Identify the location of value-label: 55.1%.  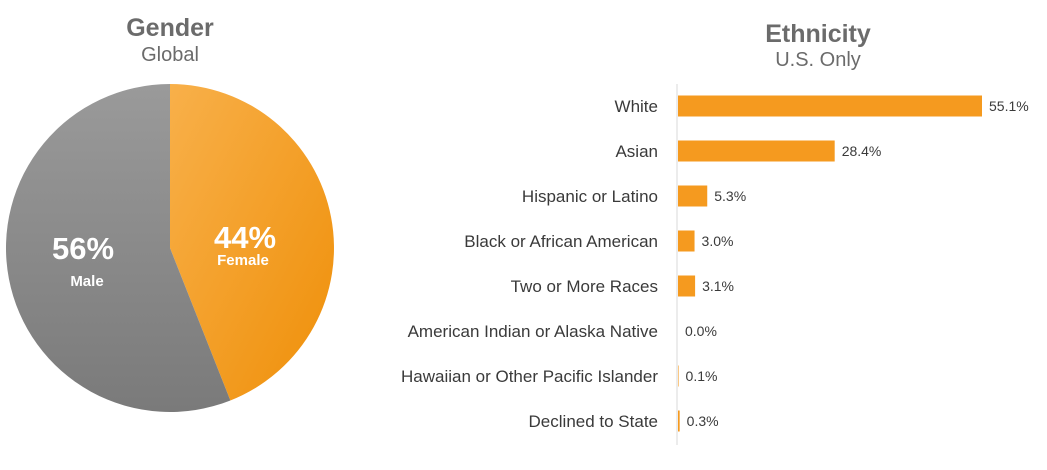
(1009, 106).